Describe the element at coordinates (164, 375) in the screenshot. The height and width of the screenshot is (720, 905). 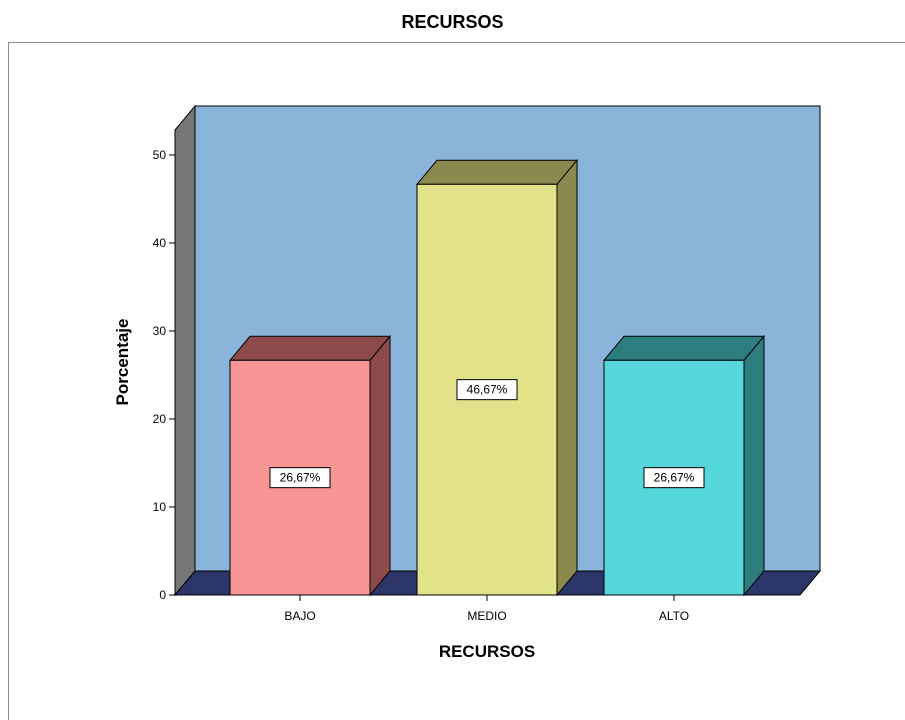
I see `y-axis: 0 10 20 30 40 50` at that location.